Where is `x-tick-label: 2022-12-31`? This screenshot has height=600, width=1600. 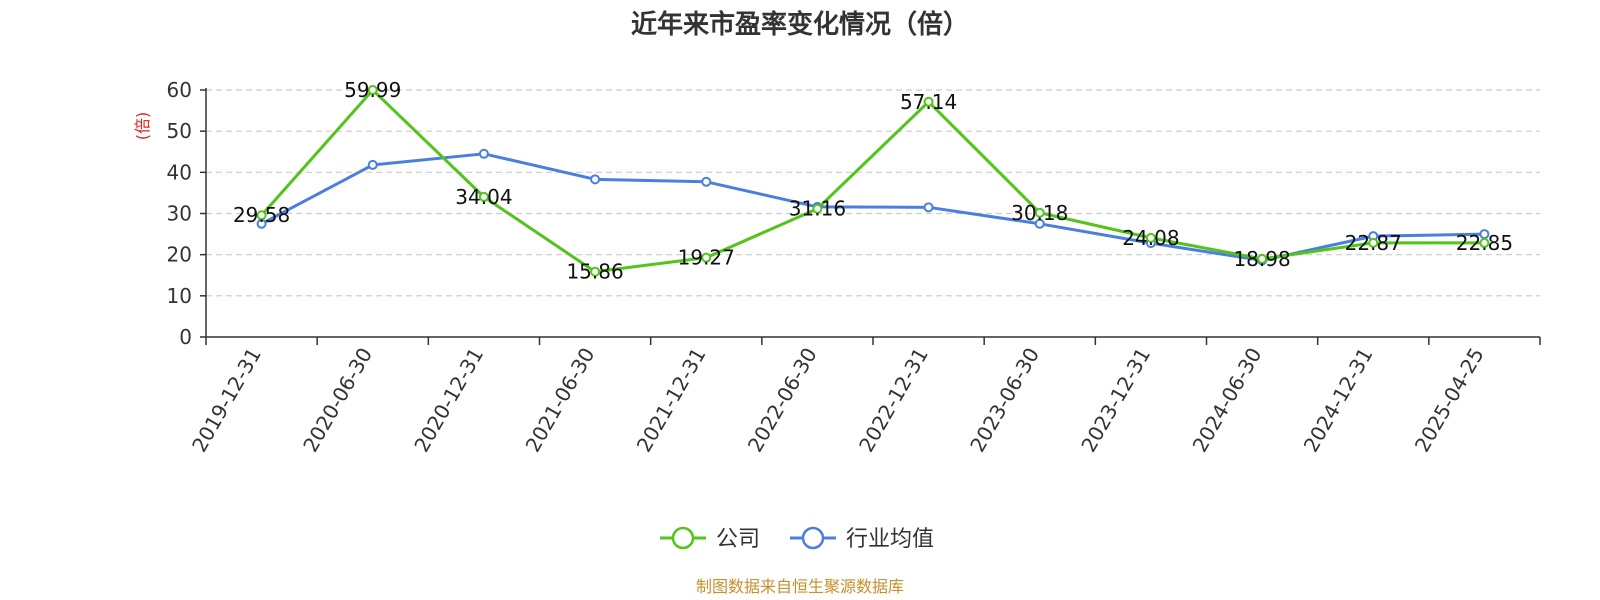
x-tick-label: 2022-12-31 is located at coordinates (893, 399).